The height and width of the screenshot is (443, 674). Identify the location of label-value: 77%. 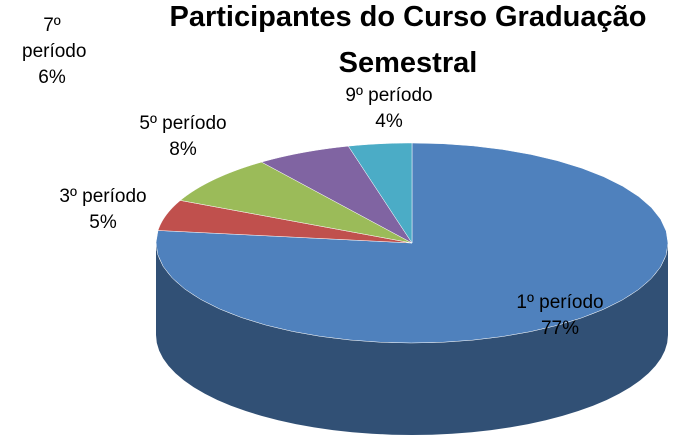
(560, 328).